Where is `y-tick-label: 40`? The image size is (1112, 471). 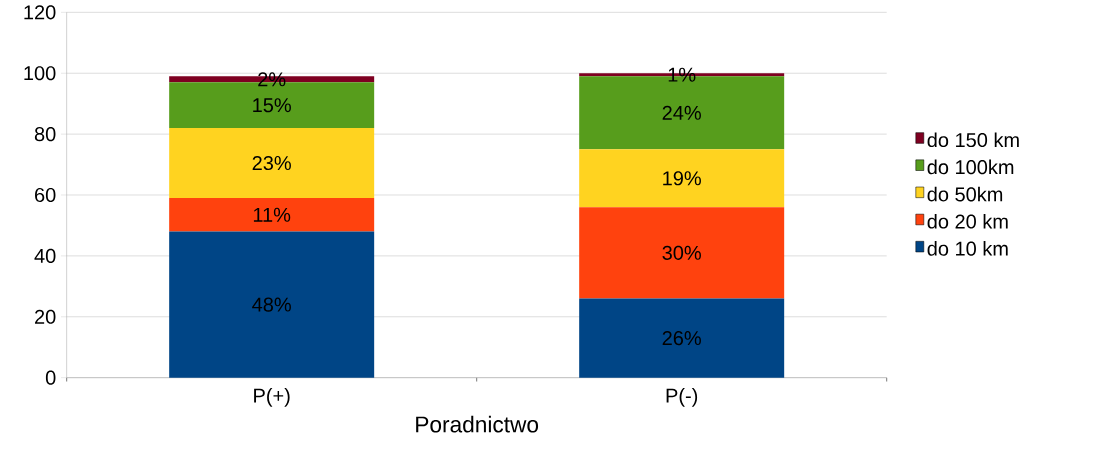 y-tick-label: 40 is located at coordinates (45, 255).